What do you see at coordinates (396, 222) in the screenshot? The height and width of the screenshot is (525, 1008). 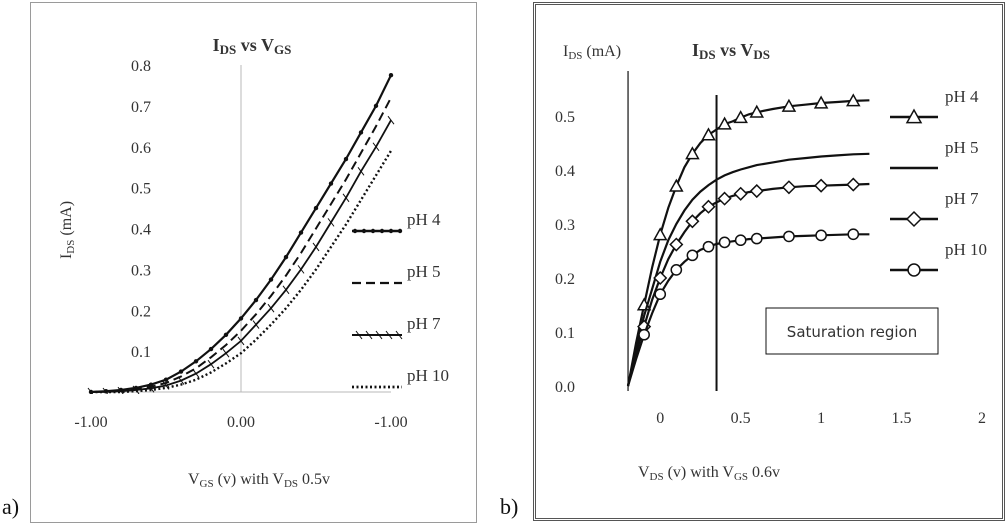 I see `chart-a-legend-item: pH 4` at bounding box center [396, 222].